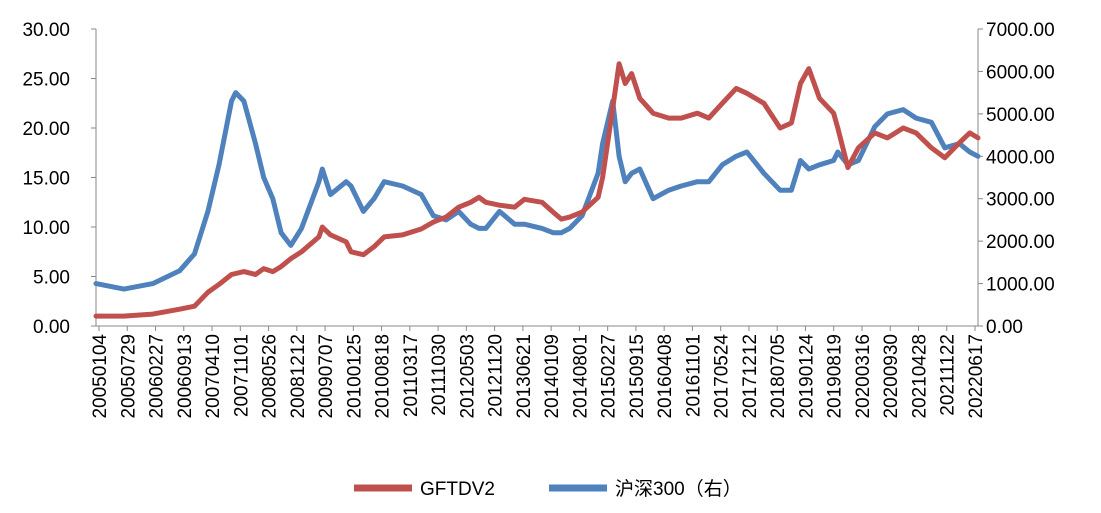  Describe the element at coordinates (46, 129) in the screenshot. I see `y-left-tick-label: 20.00` at that location.